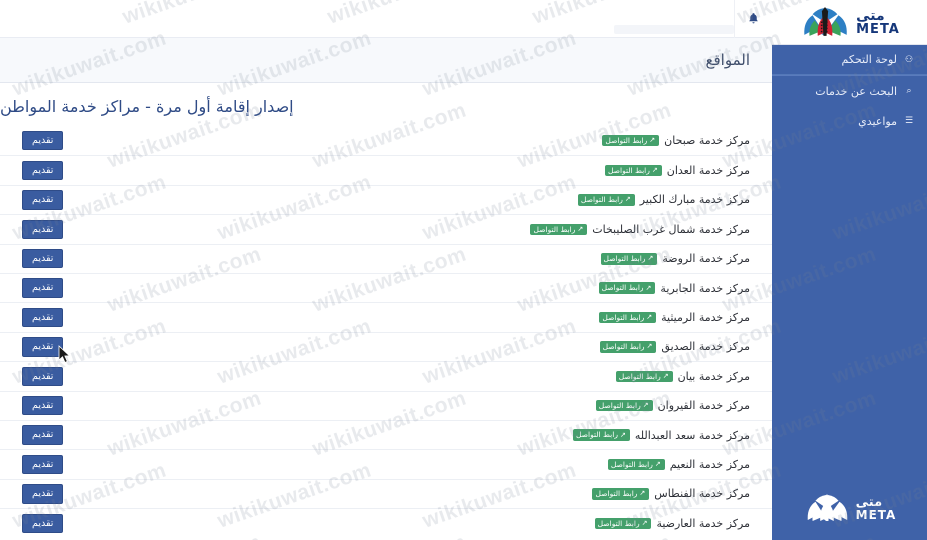 This screenshot has height=540, width=927. I want to click on location-row: مركز خدمة الروضة ↗ رابط التواصل تقديم, so click(386, 258).